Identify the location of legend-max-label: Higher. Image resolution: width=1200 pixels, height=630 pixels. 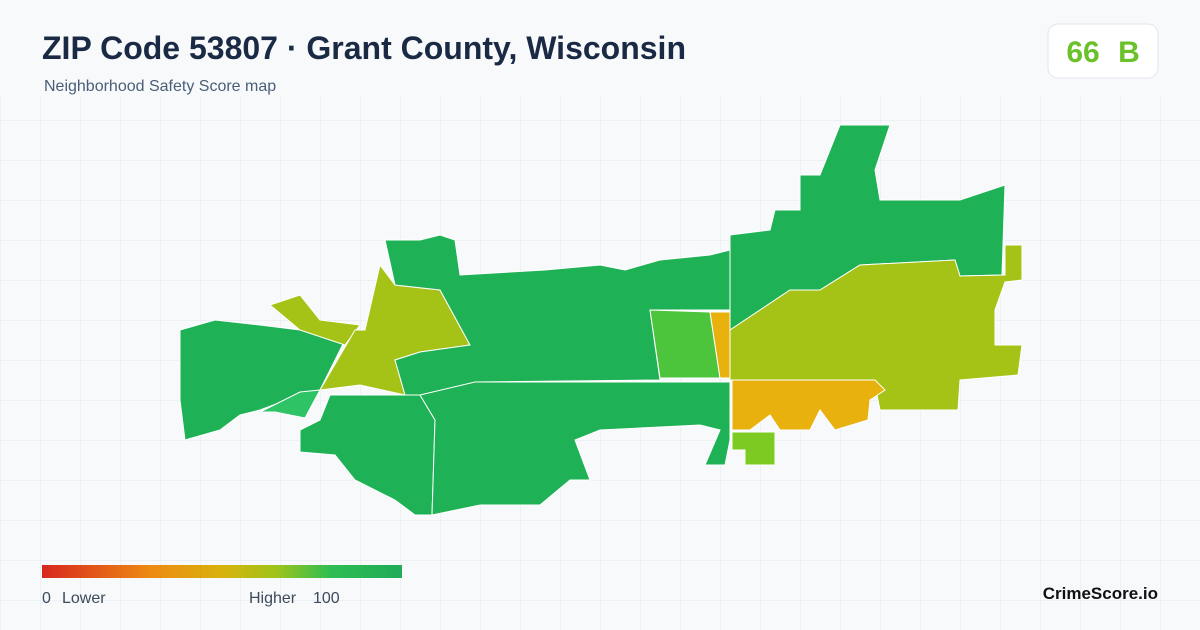
(273, 598).